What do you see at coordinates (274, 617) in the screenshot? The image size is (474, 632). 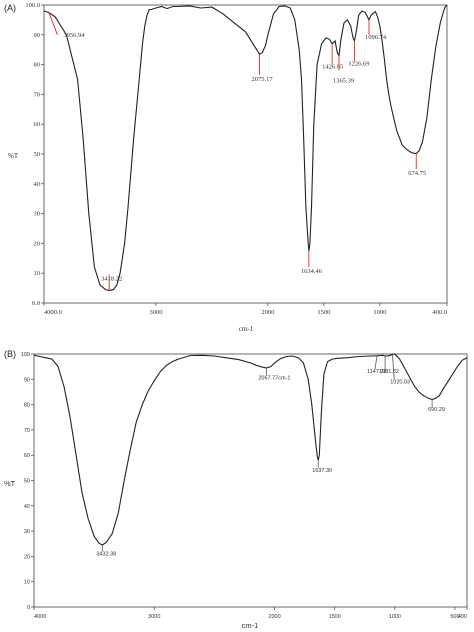 I see `panel-b-x-tick-label: 2000` at bounding box center [274, 617].